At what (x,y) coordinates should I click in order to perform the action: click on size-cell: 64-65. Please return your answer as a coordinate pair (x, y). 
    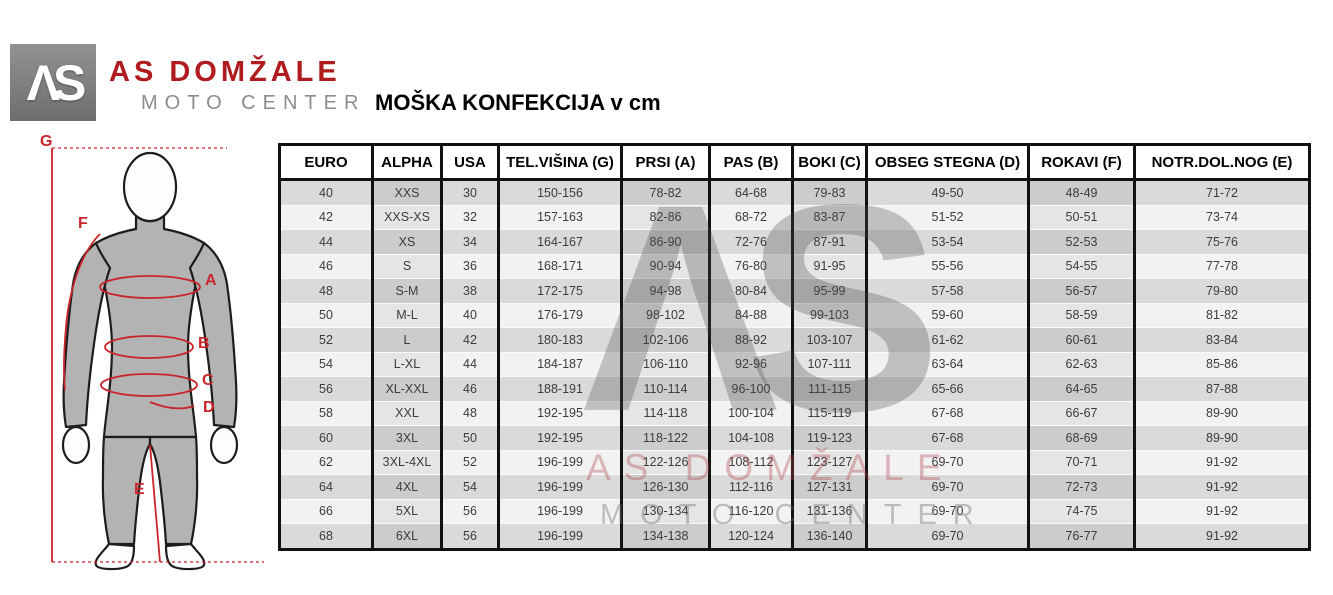
    Looking at the image, I should click on (1081, 389).